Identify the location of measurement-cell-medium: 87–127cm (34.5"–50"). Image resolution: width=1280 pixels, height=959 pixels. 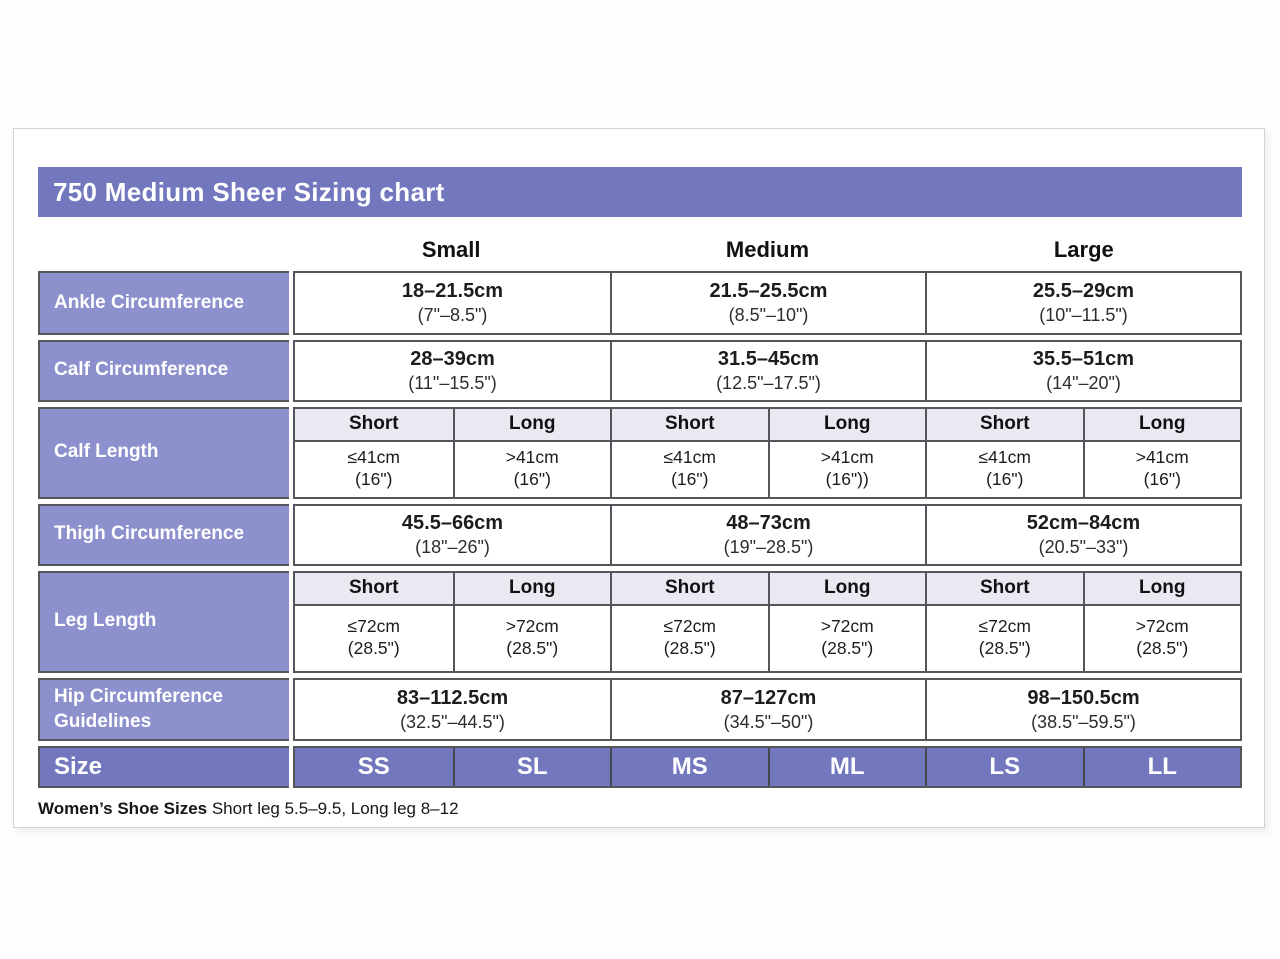
(767, 709).